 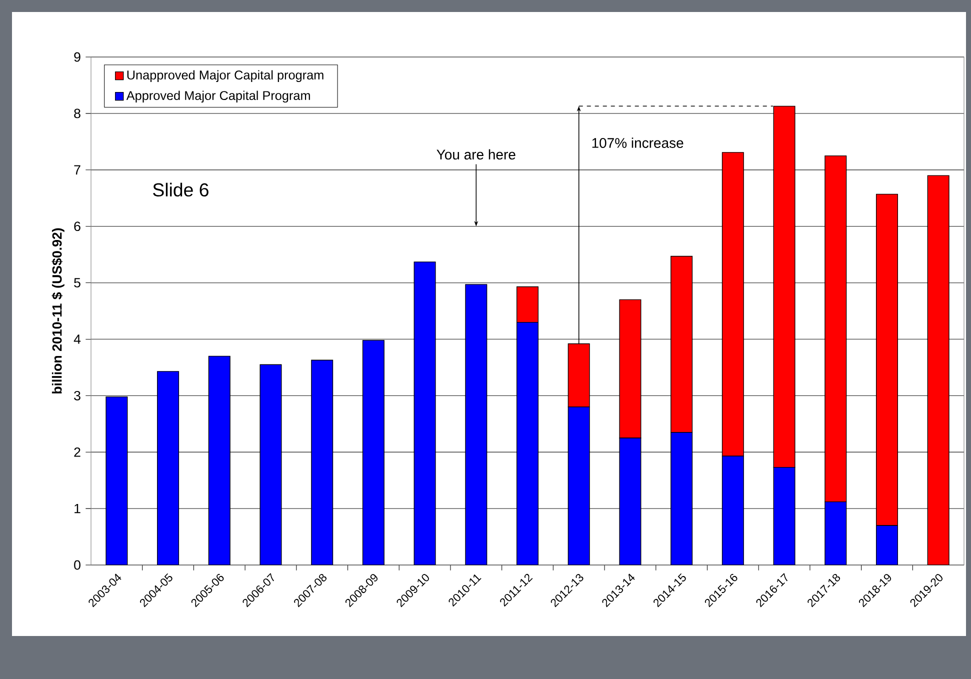 What do you see at coordinates (77, 169) in the screenshot?
I see `y-tick-label: 7` at bounding box center [77, 169].